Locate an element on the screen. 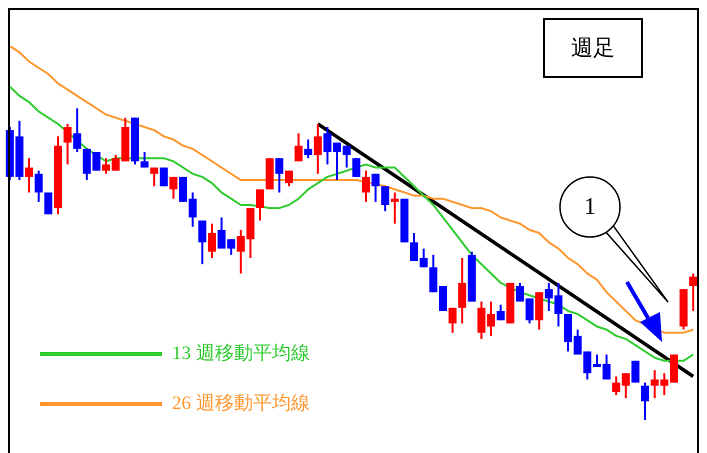 This screenshot has height=453, width=707. text: 26 週移動平均線 is located at coordinates (241, 403).